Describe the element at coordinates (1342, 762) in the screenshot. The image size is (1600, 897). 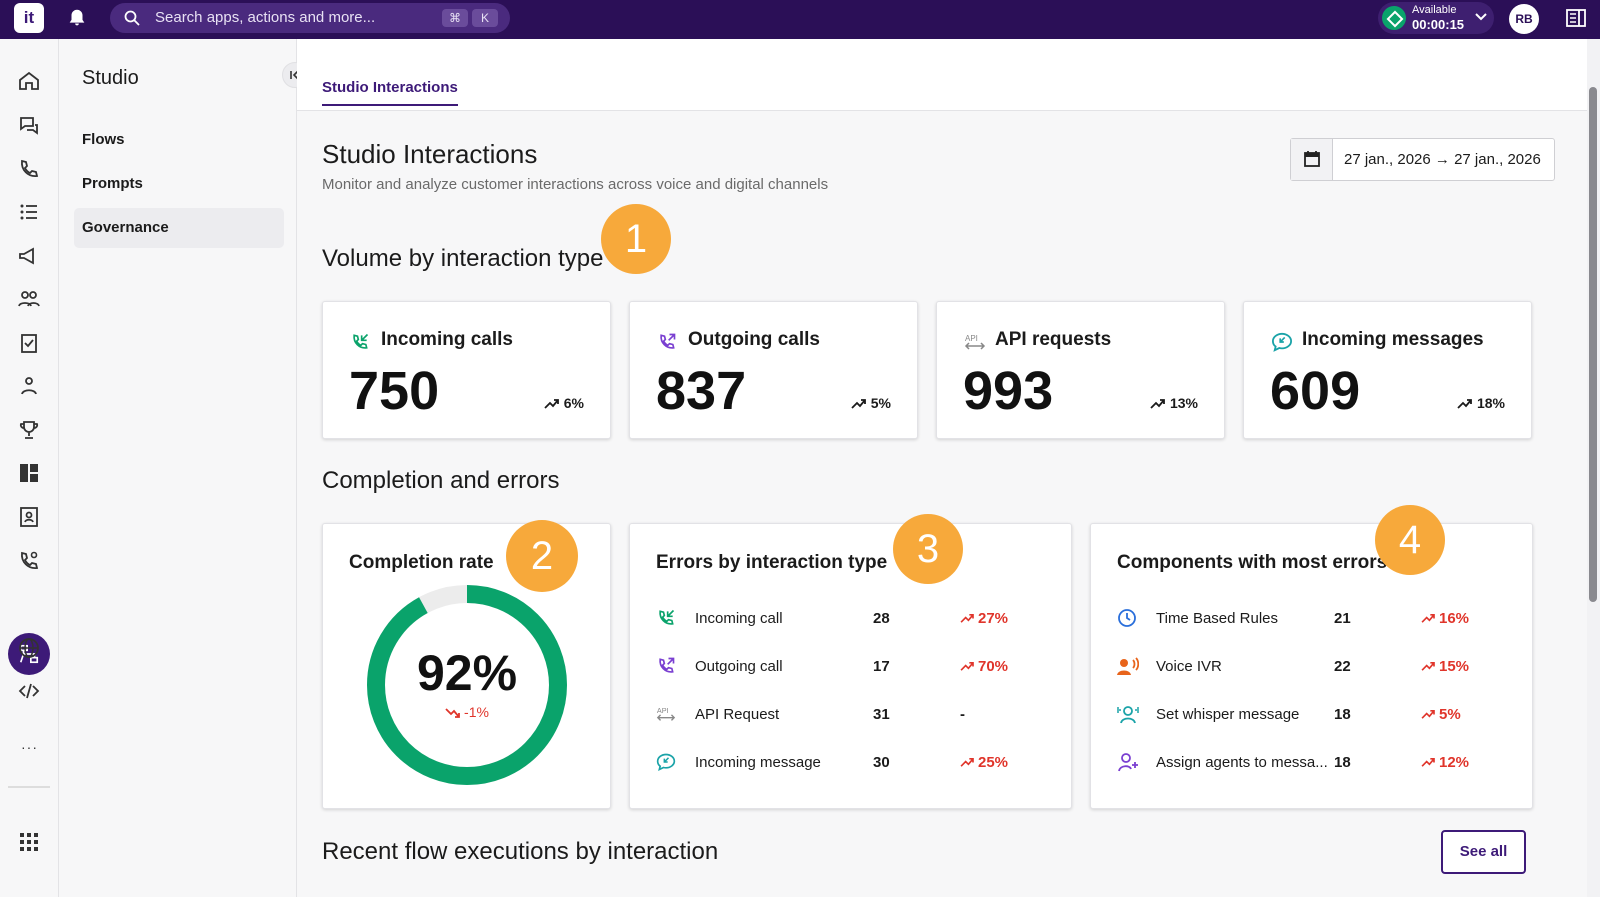
I see `row-value: 18` at that location.